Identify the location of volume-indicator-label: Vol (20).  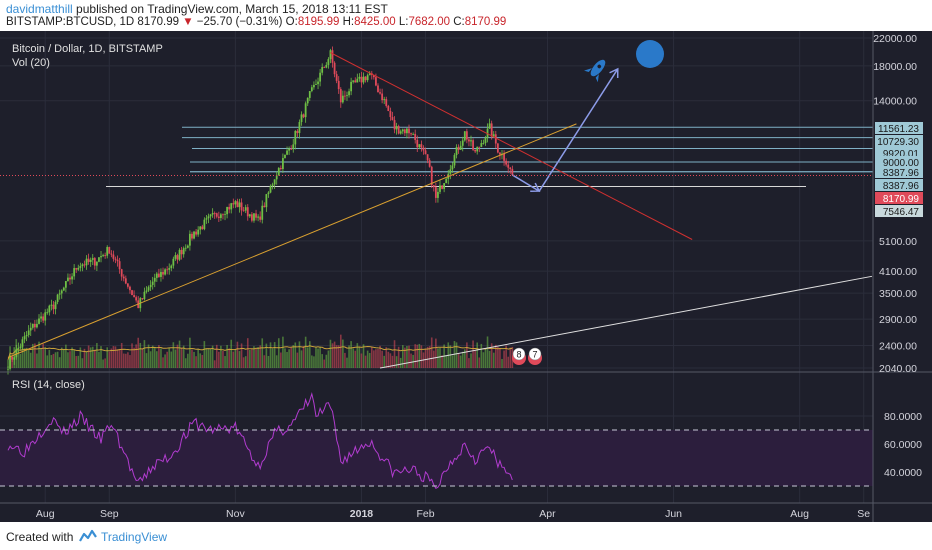
(31, 63).